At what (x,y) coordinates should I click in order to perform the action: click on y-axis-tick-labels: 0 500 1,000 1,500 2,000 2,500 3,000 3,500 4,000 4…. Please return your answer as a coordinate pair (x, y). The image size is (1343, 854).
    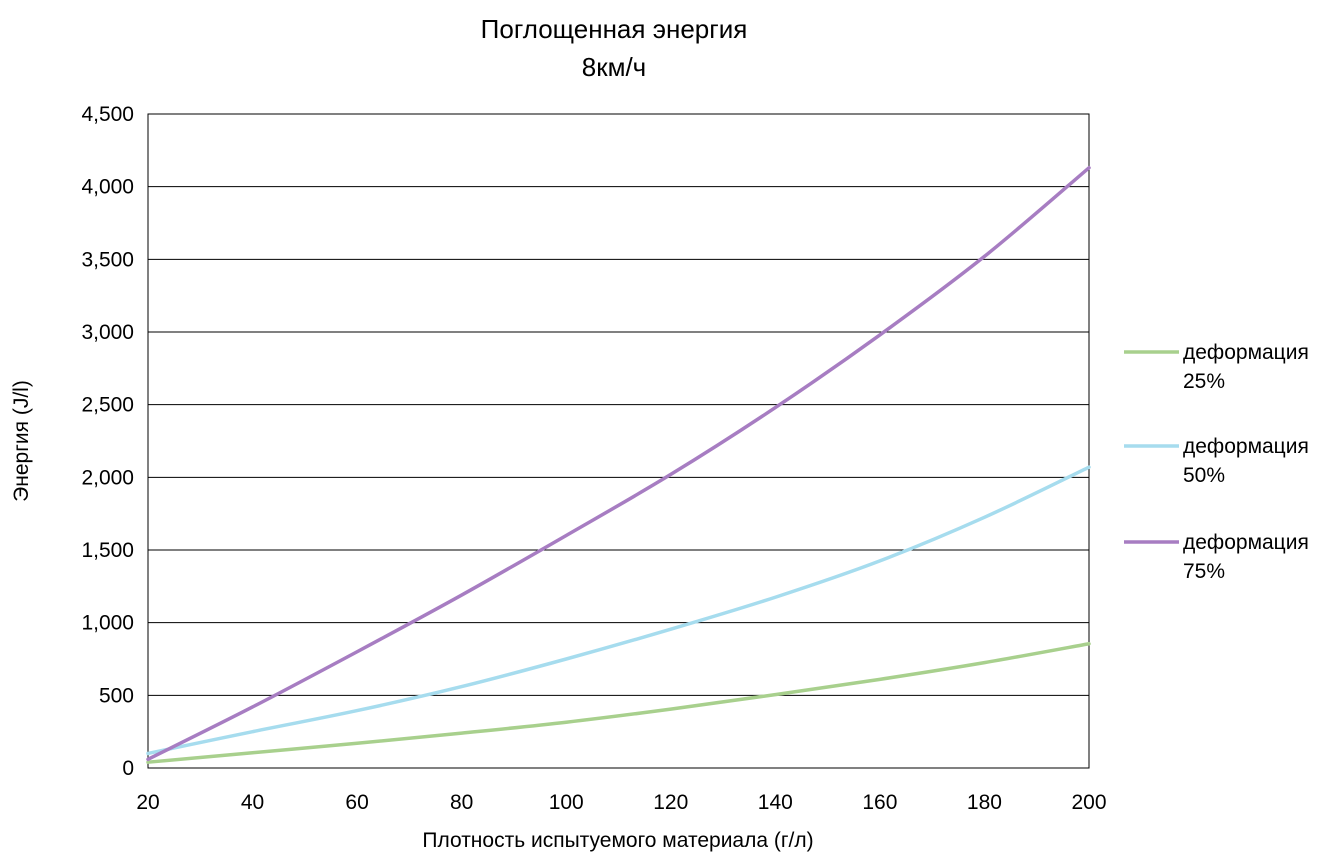
    Looking at the image, I should click on (107, 441).